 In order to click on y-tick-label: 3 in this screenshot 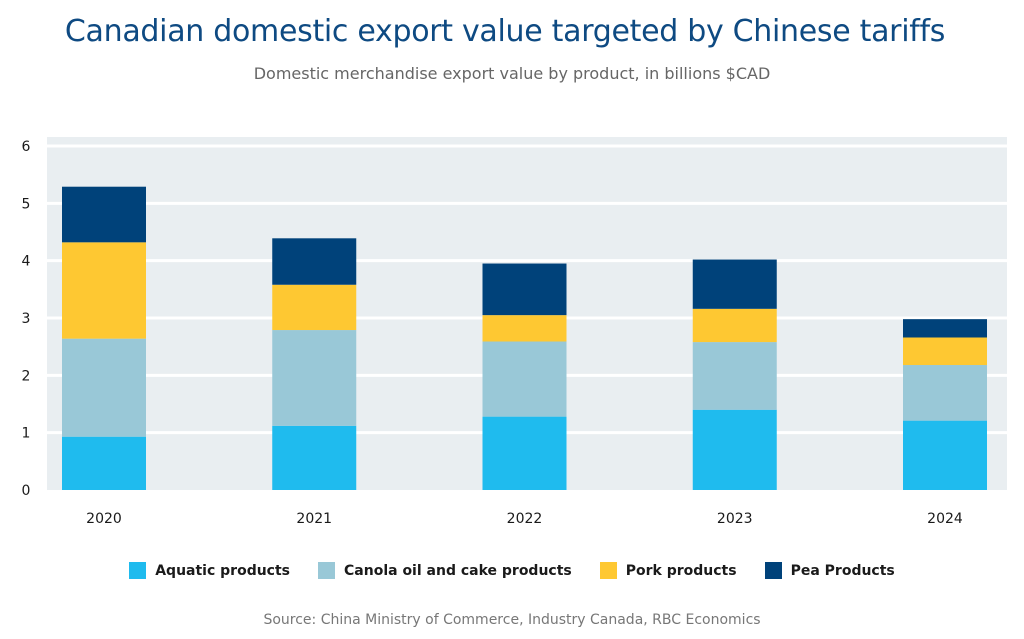, I will do `click(26, 319)`.